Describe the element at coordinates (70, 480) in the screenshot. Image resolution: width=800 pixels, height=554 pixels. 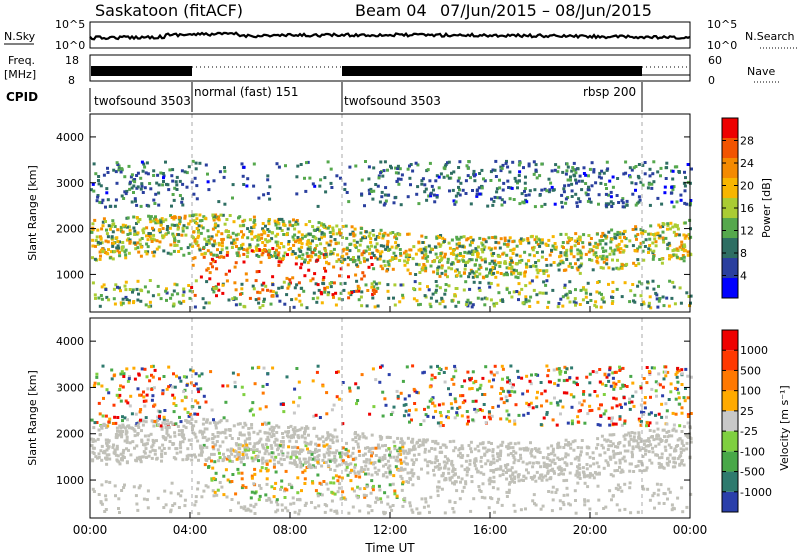
I see `velocity-y-tick-0: 1000` at that location.